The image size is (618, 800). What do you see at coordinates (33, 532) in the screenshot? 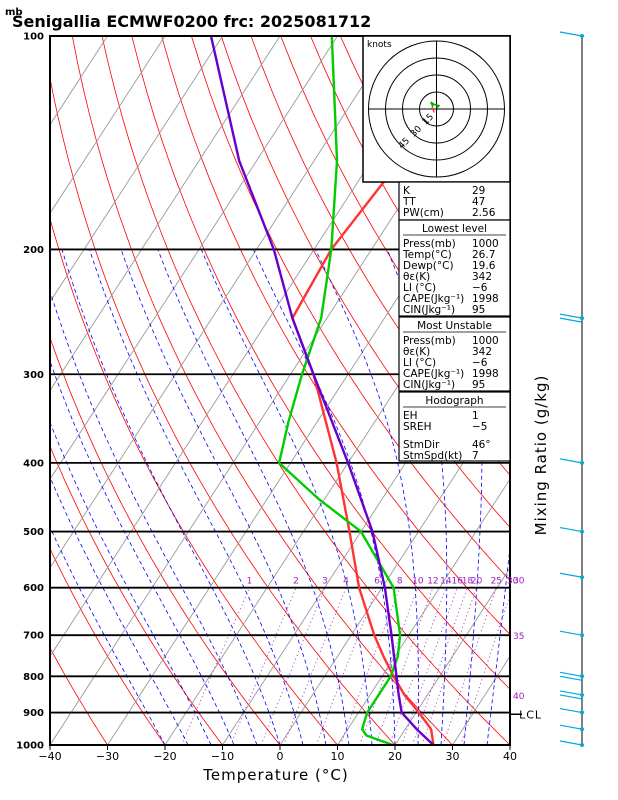
I see `pressure-tick-label: 500` at bounding box center [33, 532].